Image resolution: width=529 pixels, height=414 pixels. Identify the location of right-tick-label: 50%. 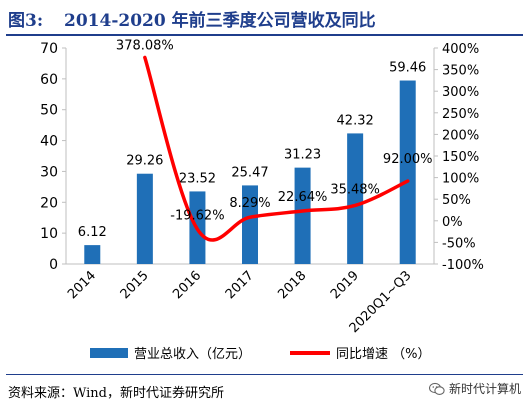
(456, 200).